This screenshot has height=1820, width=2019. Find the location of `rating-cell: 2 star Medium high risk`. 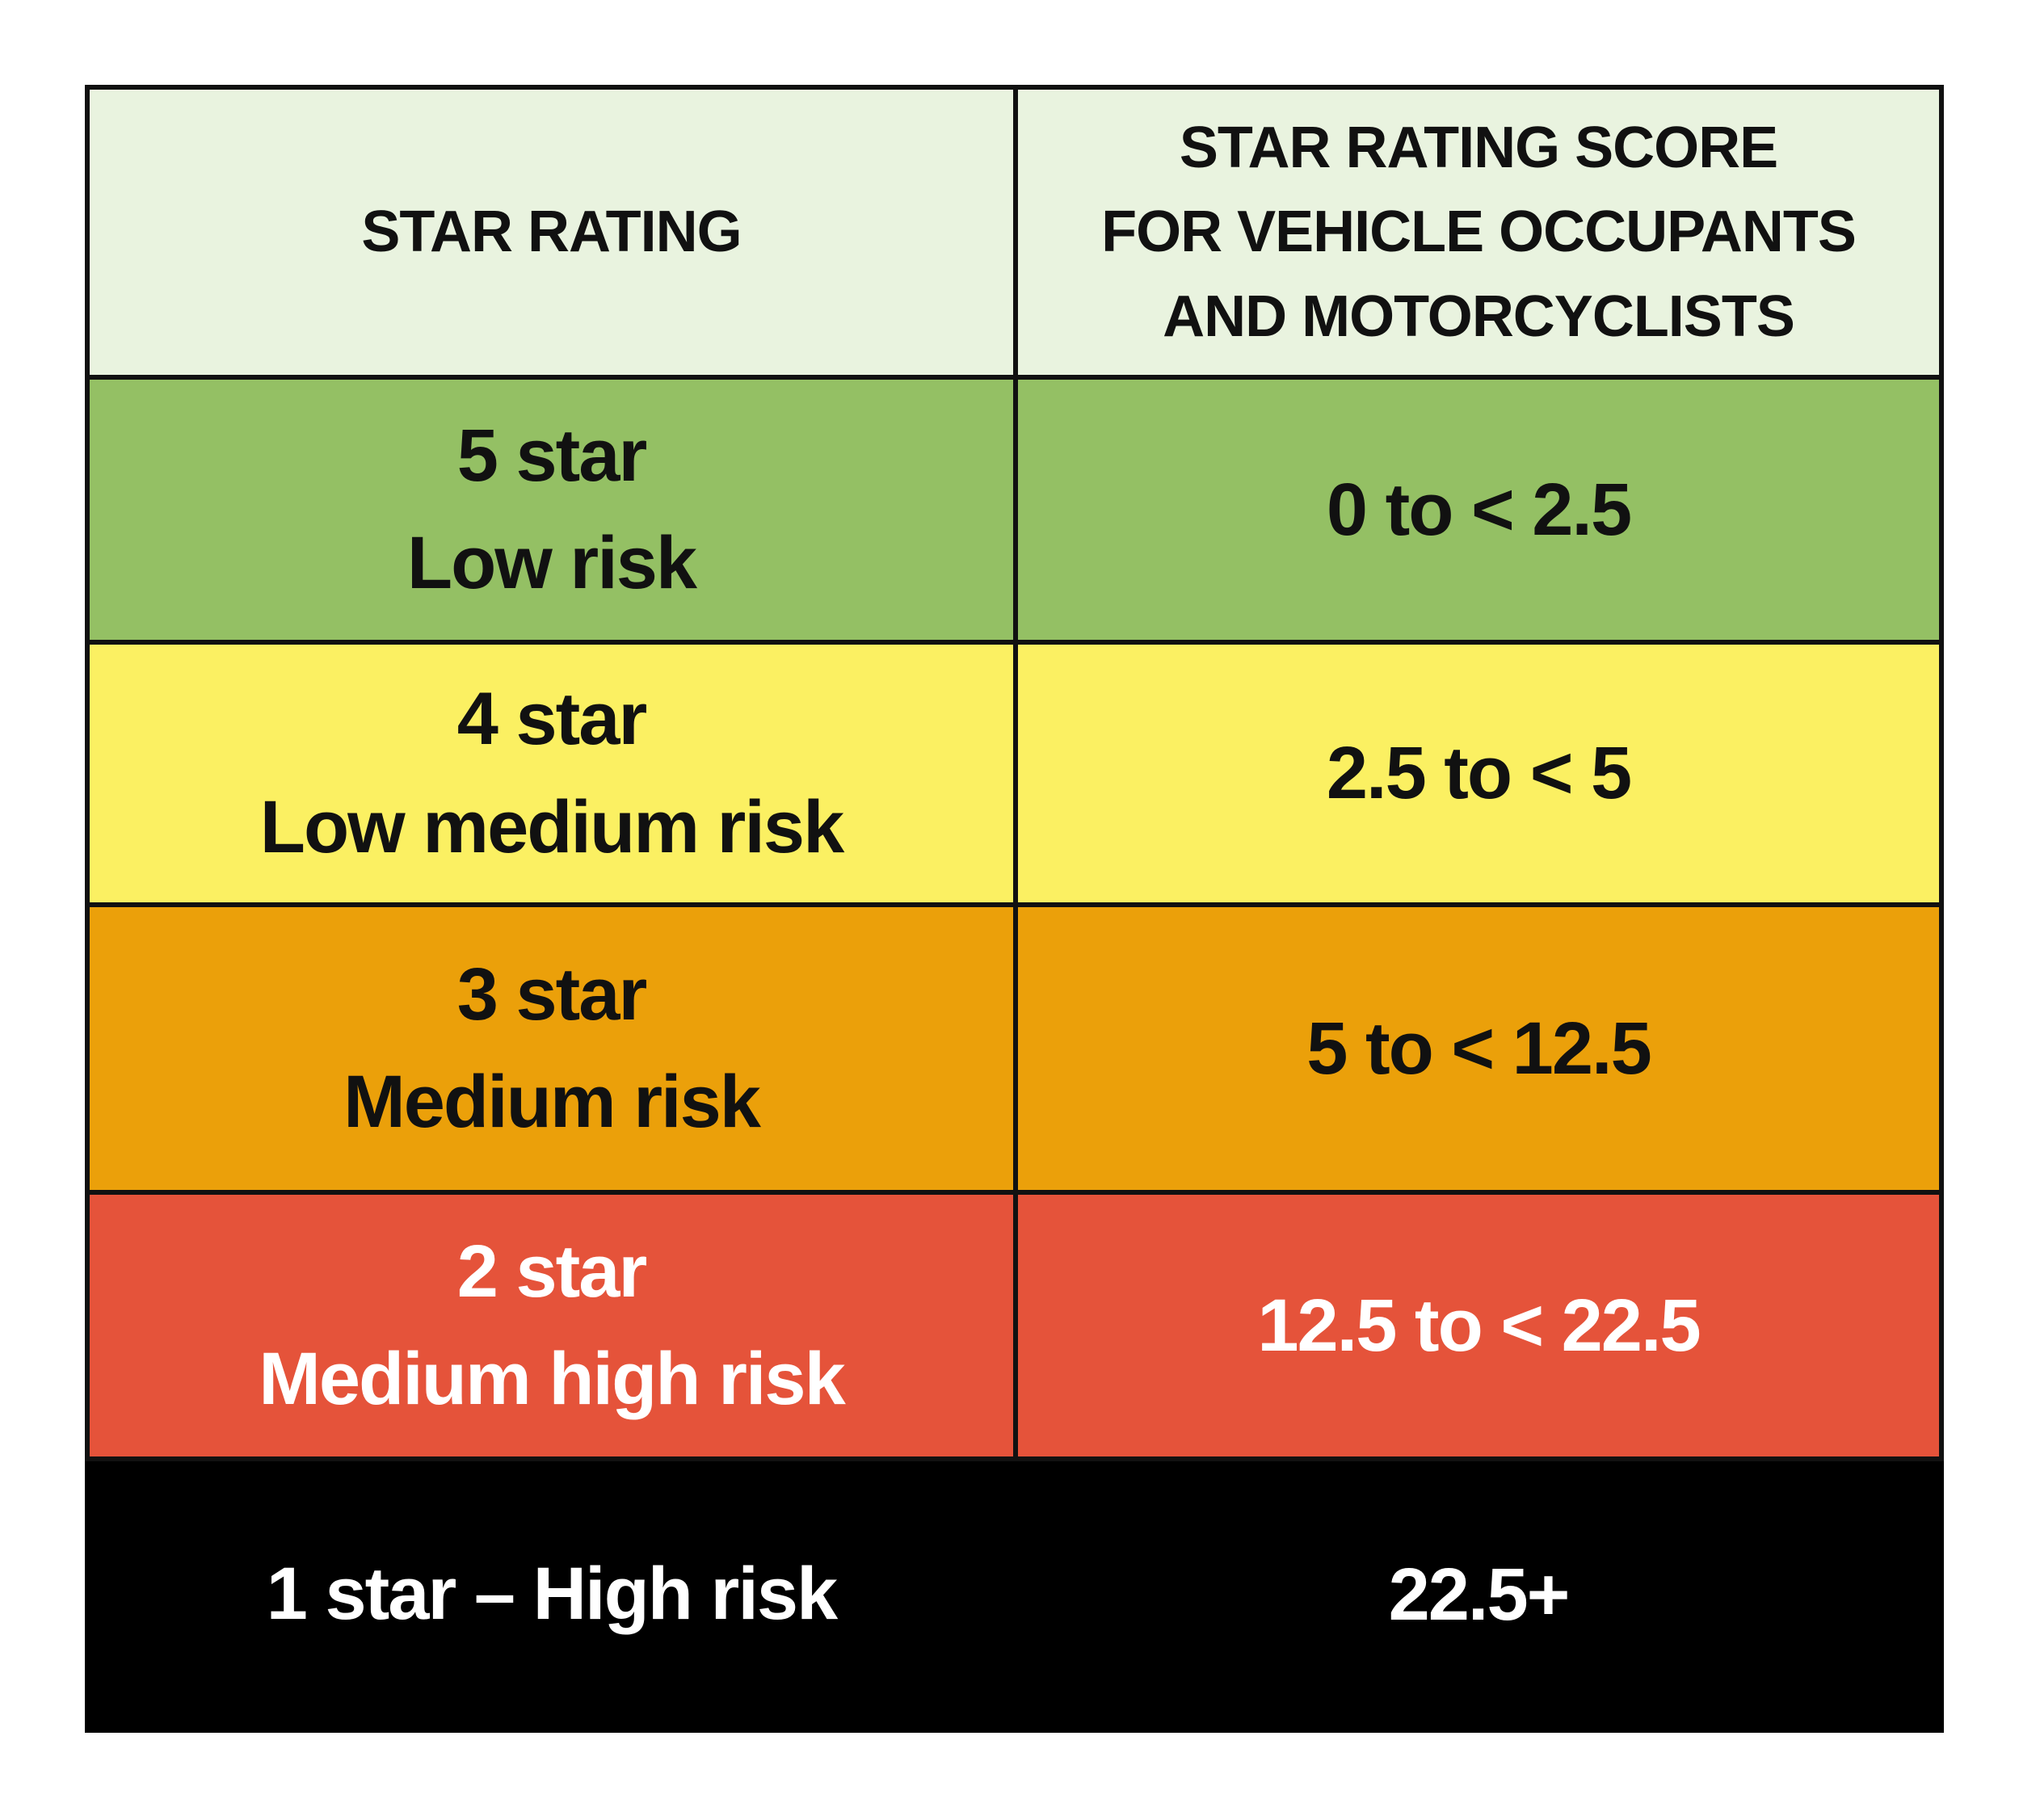

rating-cell: 2 star Medium high risk is located at coordinates (552, 1325).